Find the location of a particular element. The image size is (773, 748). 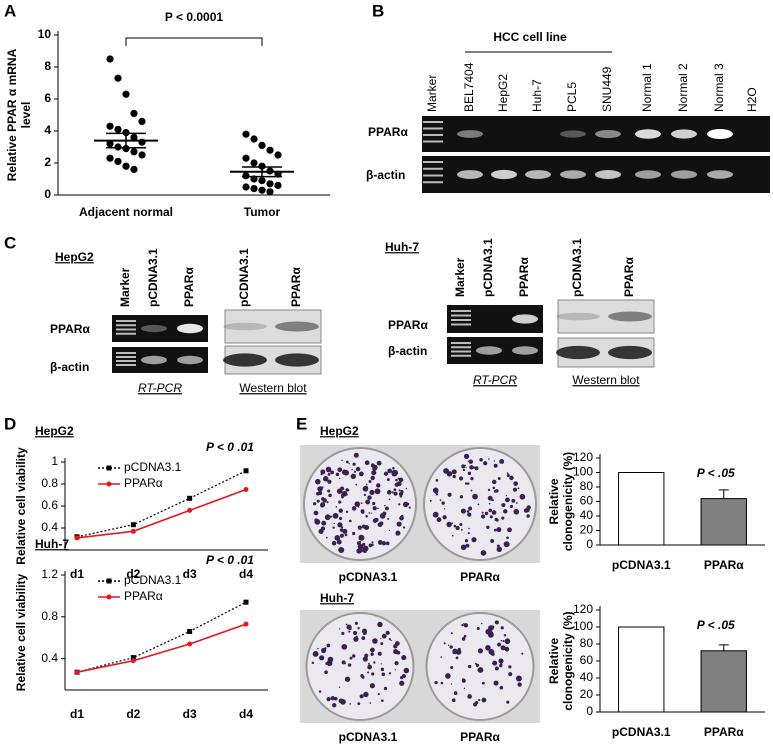

caption: Western blot is located at coordinates (606, 380).